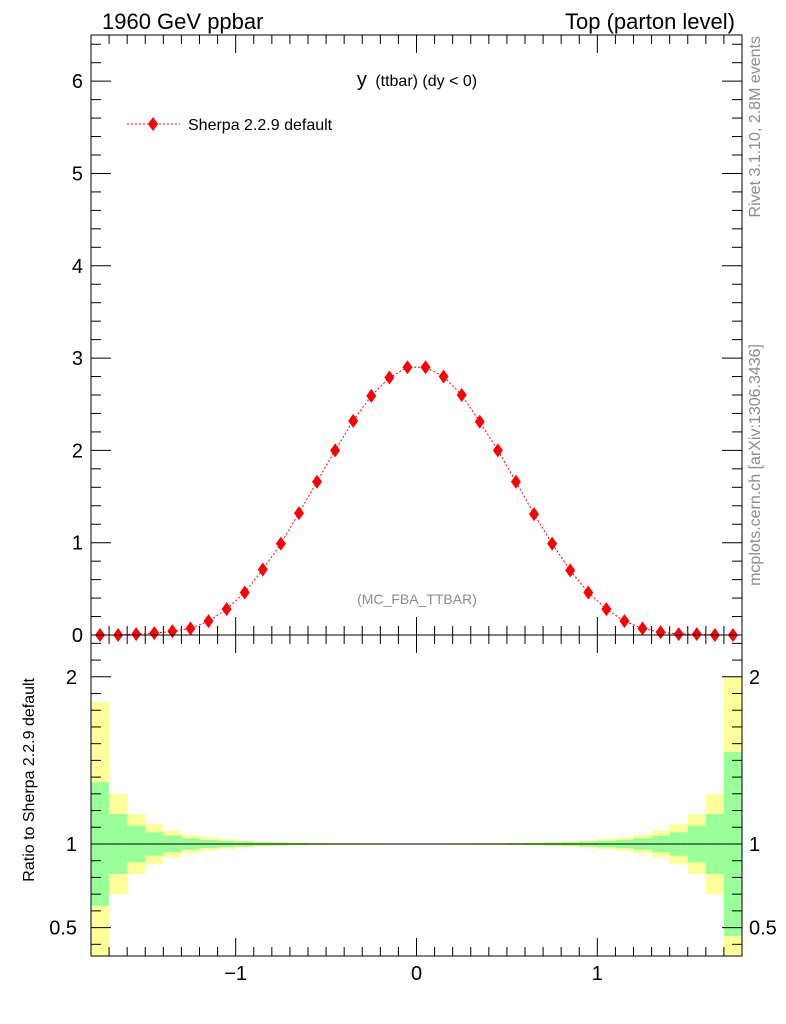 The height and width of the screenshot is (1024, 786). Describe the element at coordinates (235, 974) in the screenshot. I see `x-tick-label: −1` at that location.